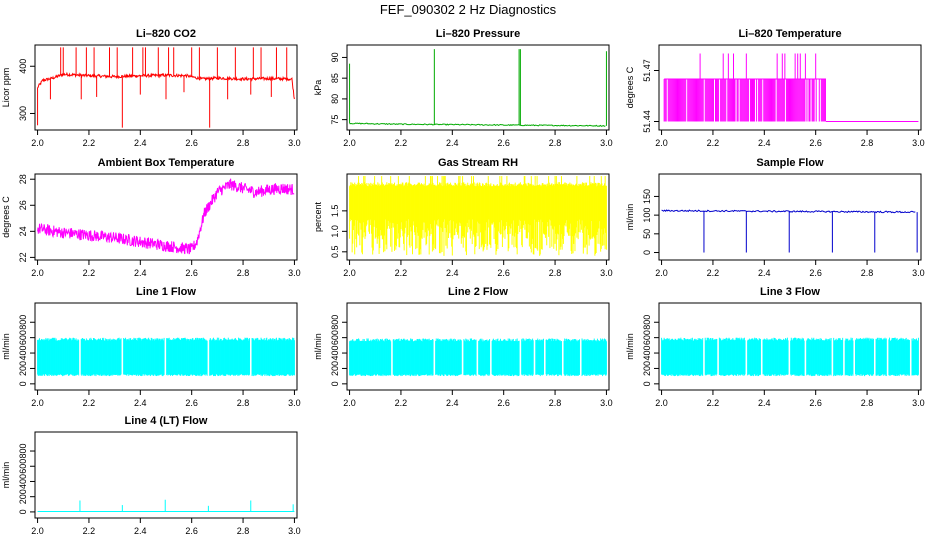 The height and width of the screenshot is (540, 936). What do you see at coordinates (166, 421) in the screenshot?
I see `chart-title: Line 4 (LT) Flow` at bounding box center [166, 421].